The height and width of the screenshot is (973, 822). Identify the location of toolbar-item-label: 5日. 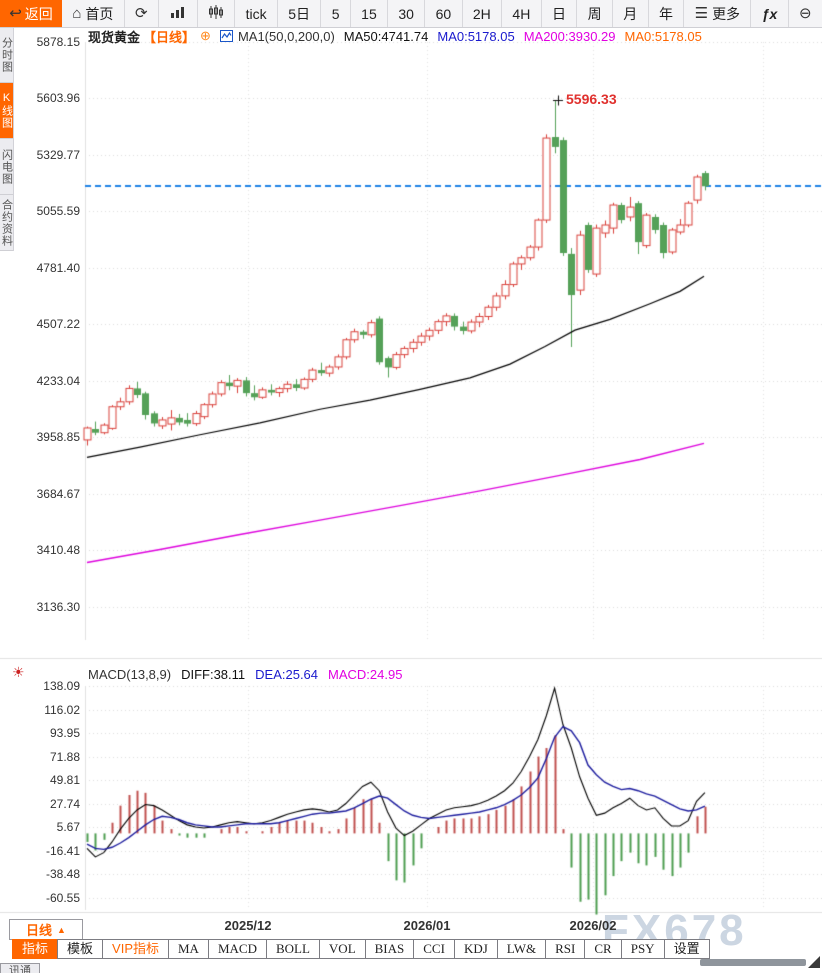
(299, 13).